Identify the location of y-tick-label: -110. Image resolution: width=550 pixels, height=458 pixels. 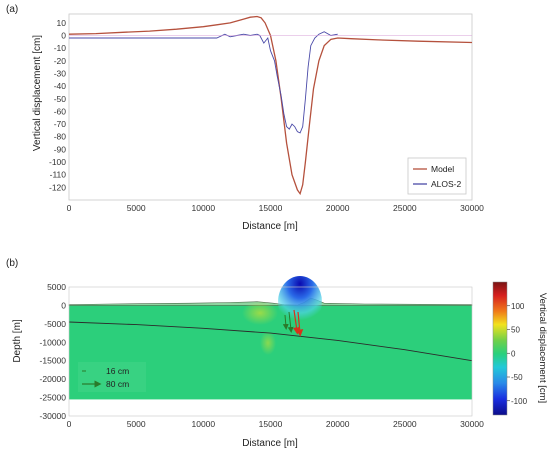
(58, 175).